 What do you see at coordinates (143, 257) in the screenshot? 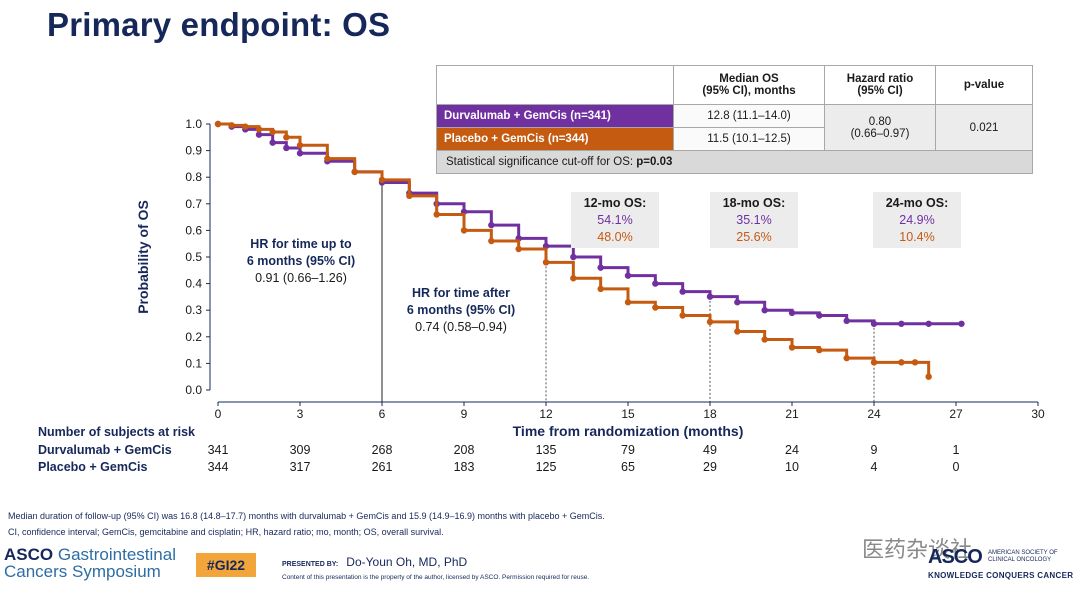
I see `y-axis-label: Probability of OS` at bounding box center [143, 257].